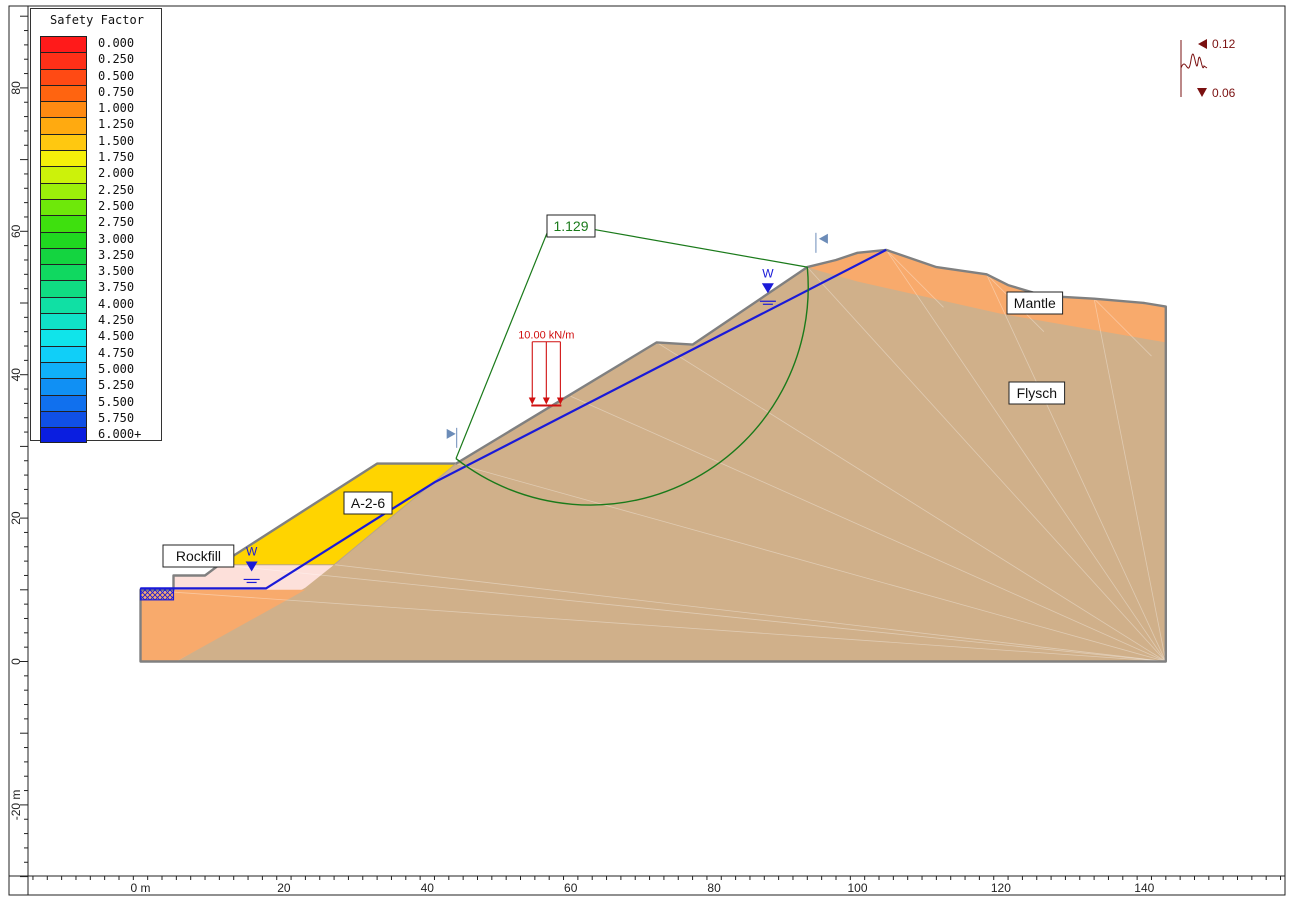  What do you see at coordinates (16, 661) in the screenshot?
I see `y-axis-tick-label: 0` at bounding box center [16, 661].